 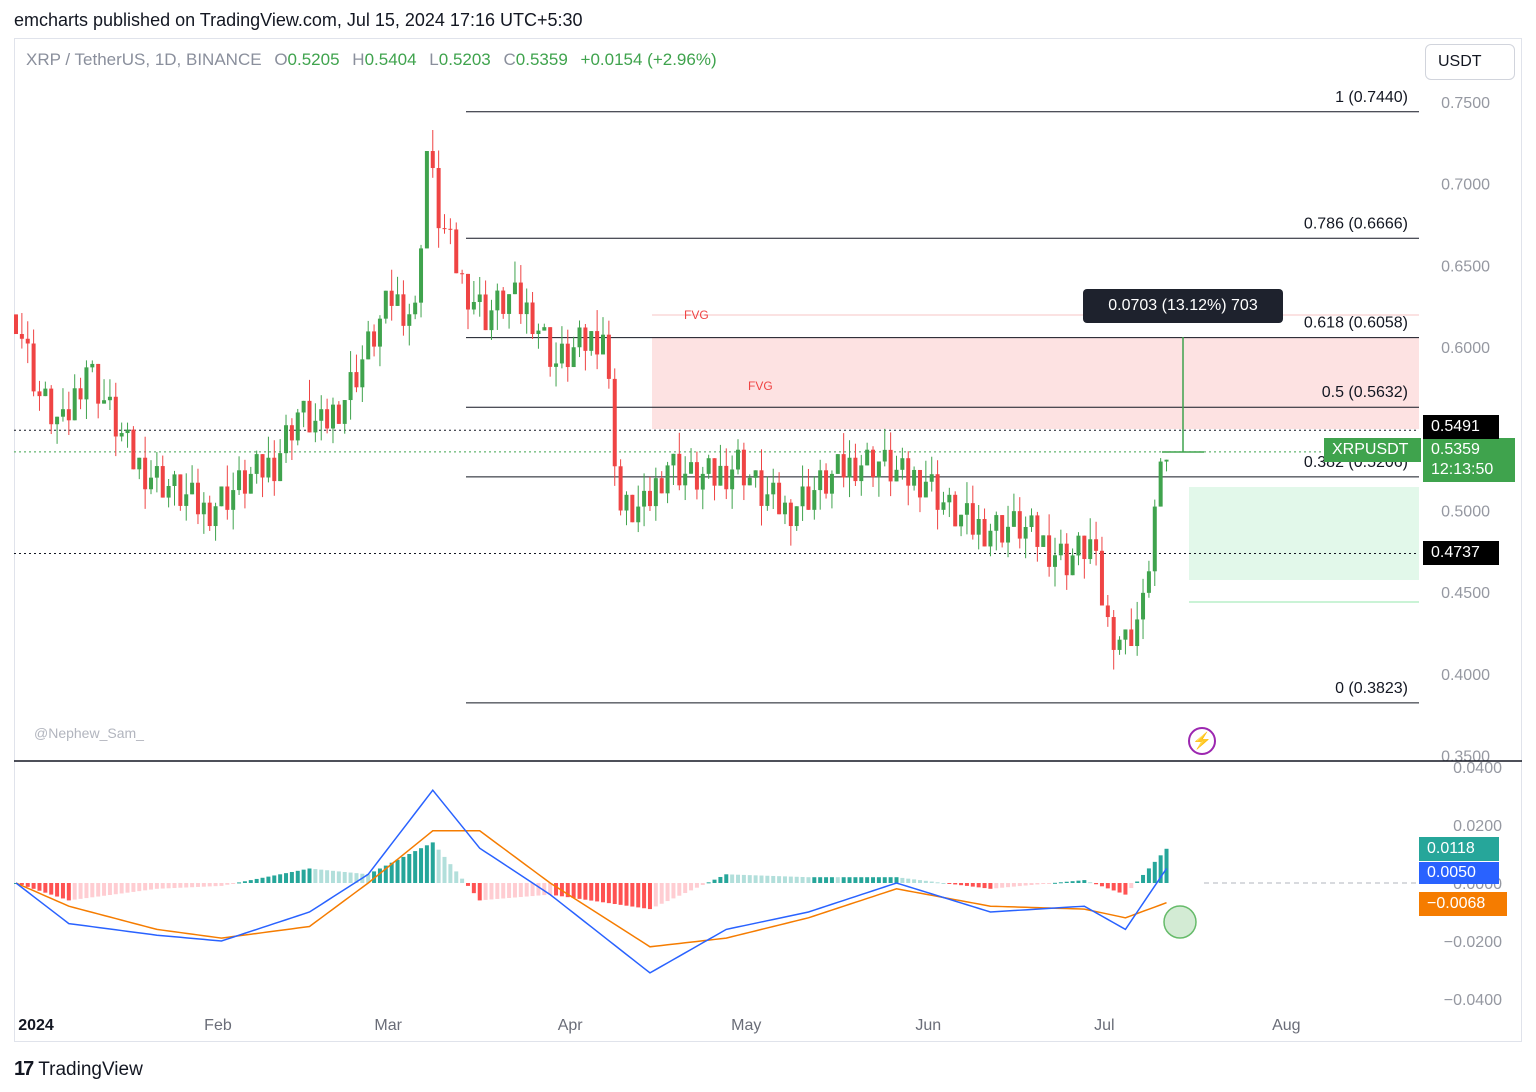 I want to click on tradingview-logo-icon: 17, so click(x=24, y=1069).